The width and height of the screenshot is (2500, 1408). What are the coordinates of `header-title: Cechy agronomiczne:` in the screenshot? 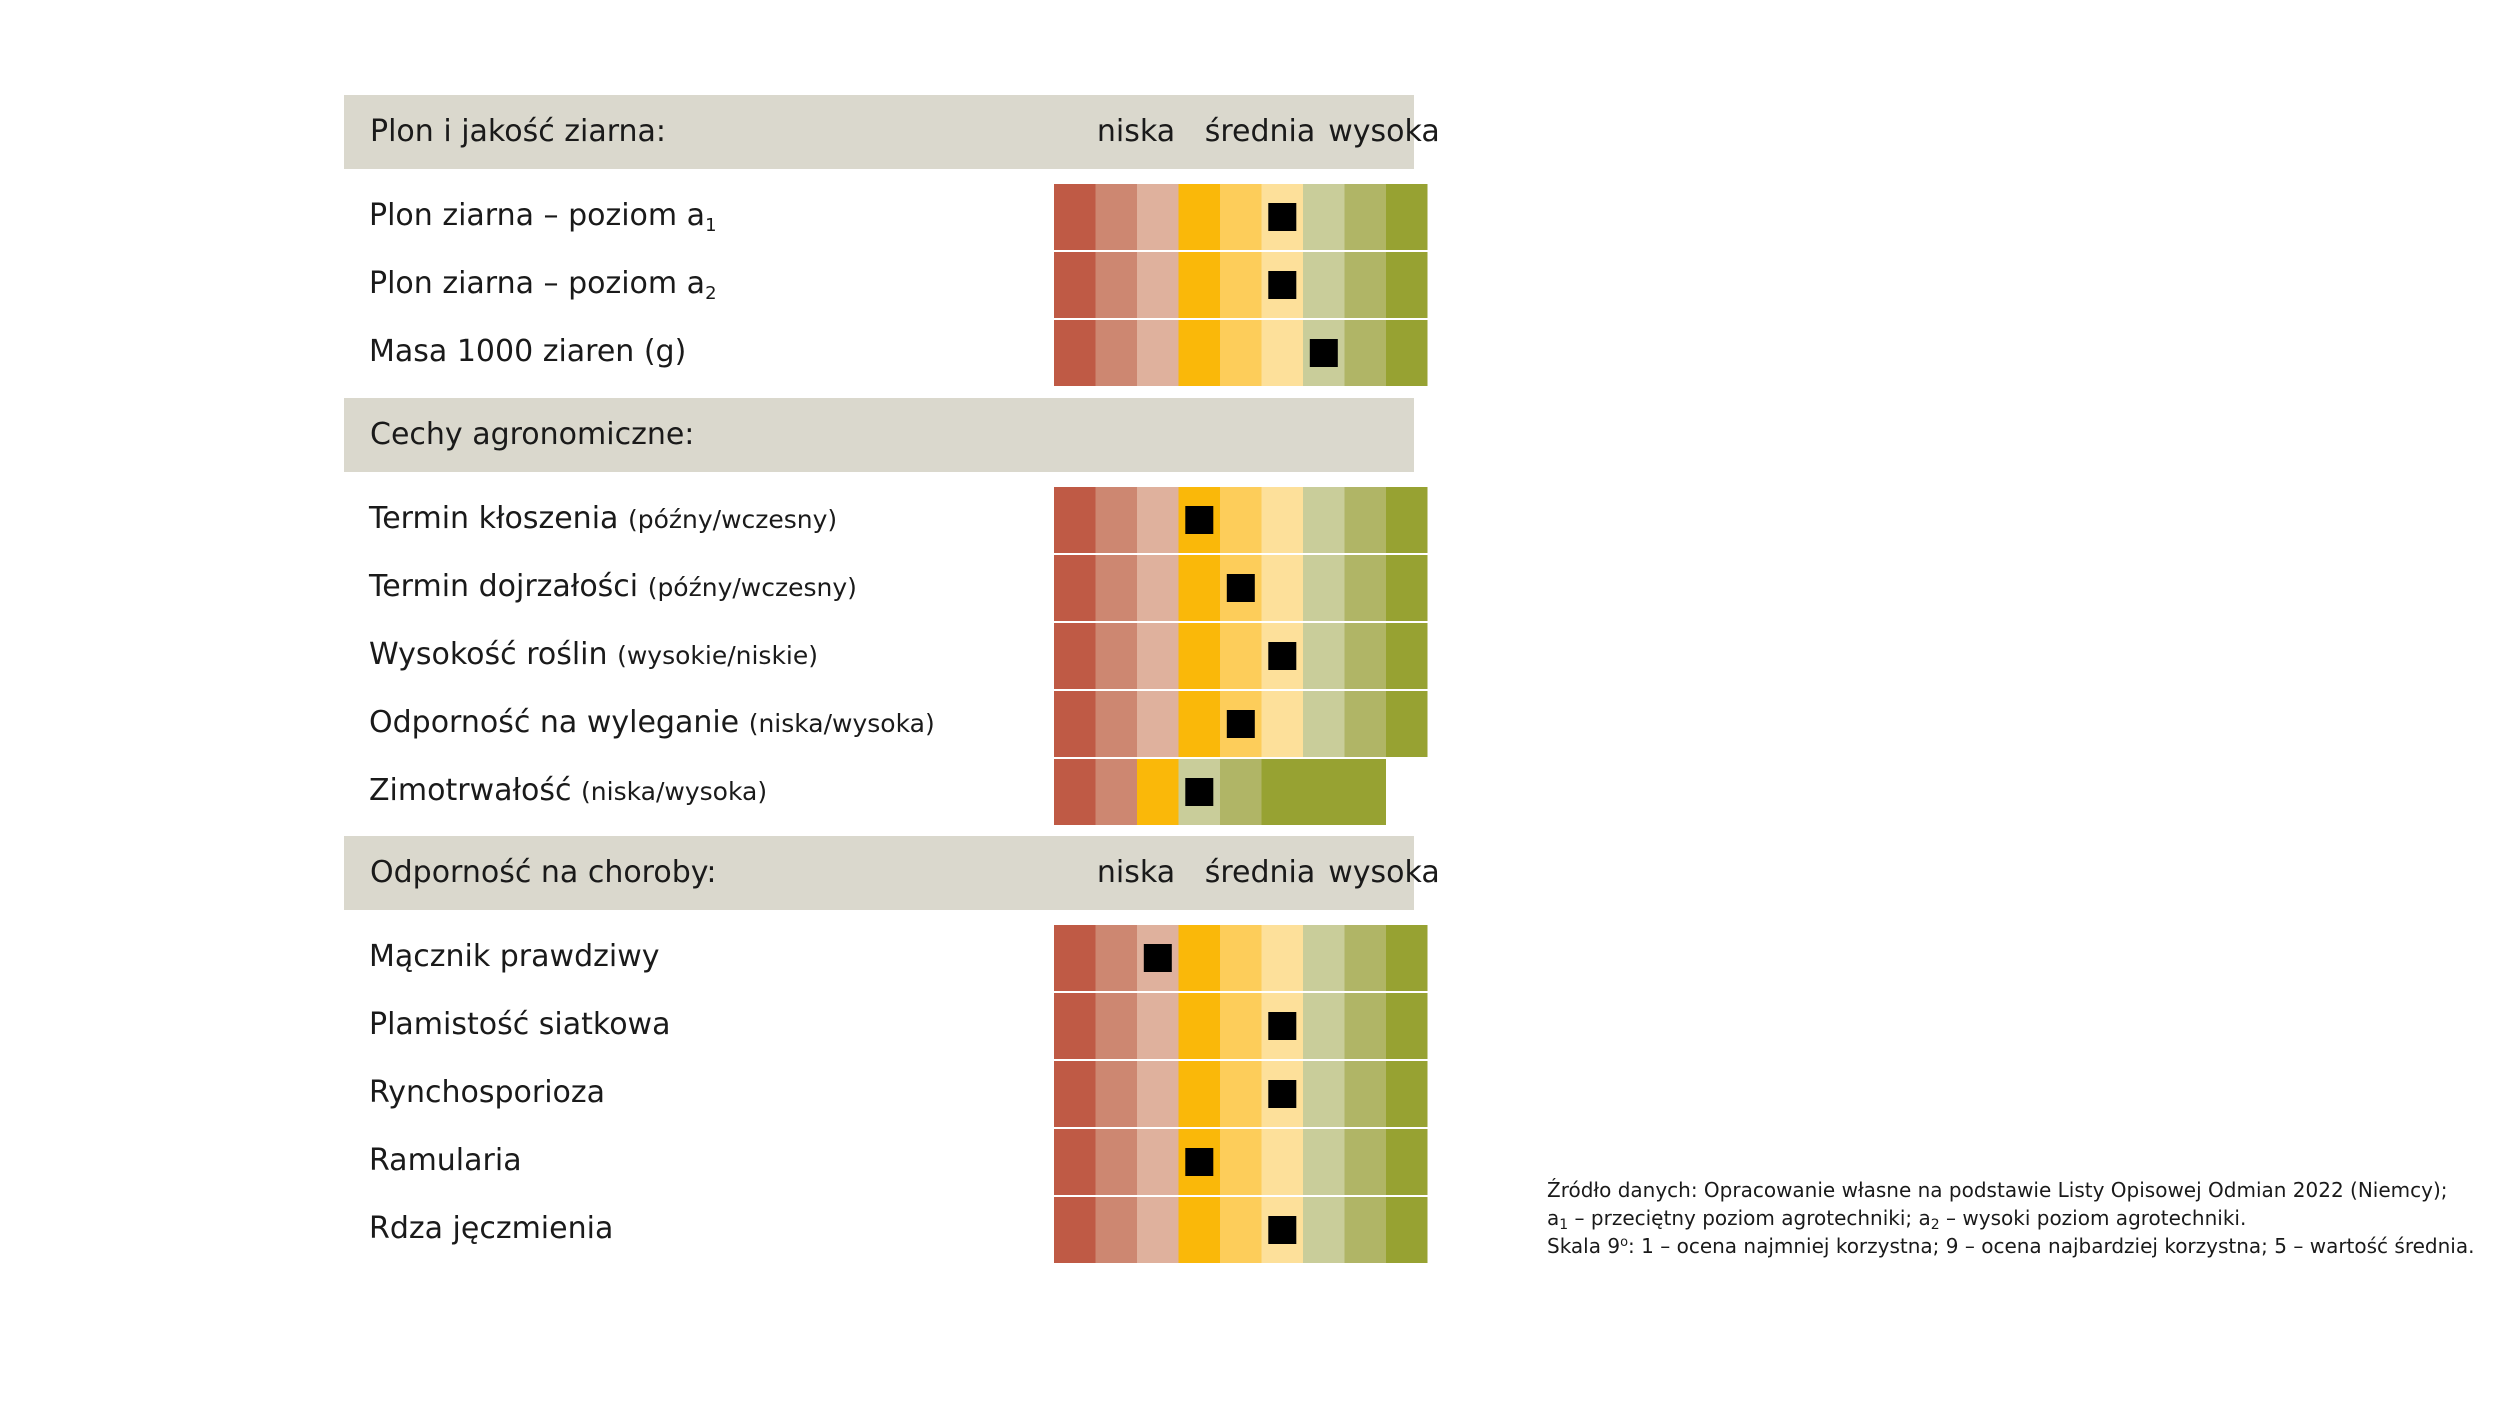 It's located at (532, 434).